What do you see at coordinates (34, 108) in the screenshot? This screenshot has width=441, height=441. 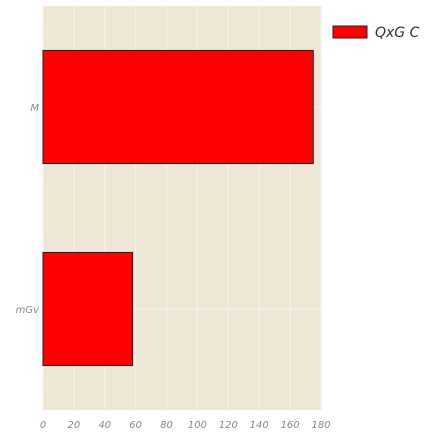 I see `category-label-0: M` at bounding box center [34, 108].